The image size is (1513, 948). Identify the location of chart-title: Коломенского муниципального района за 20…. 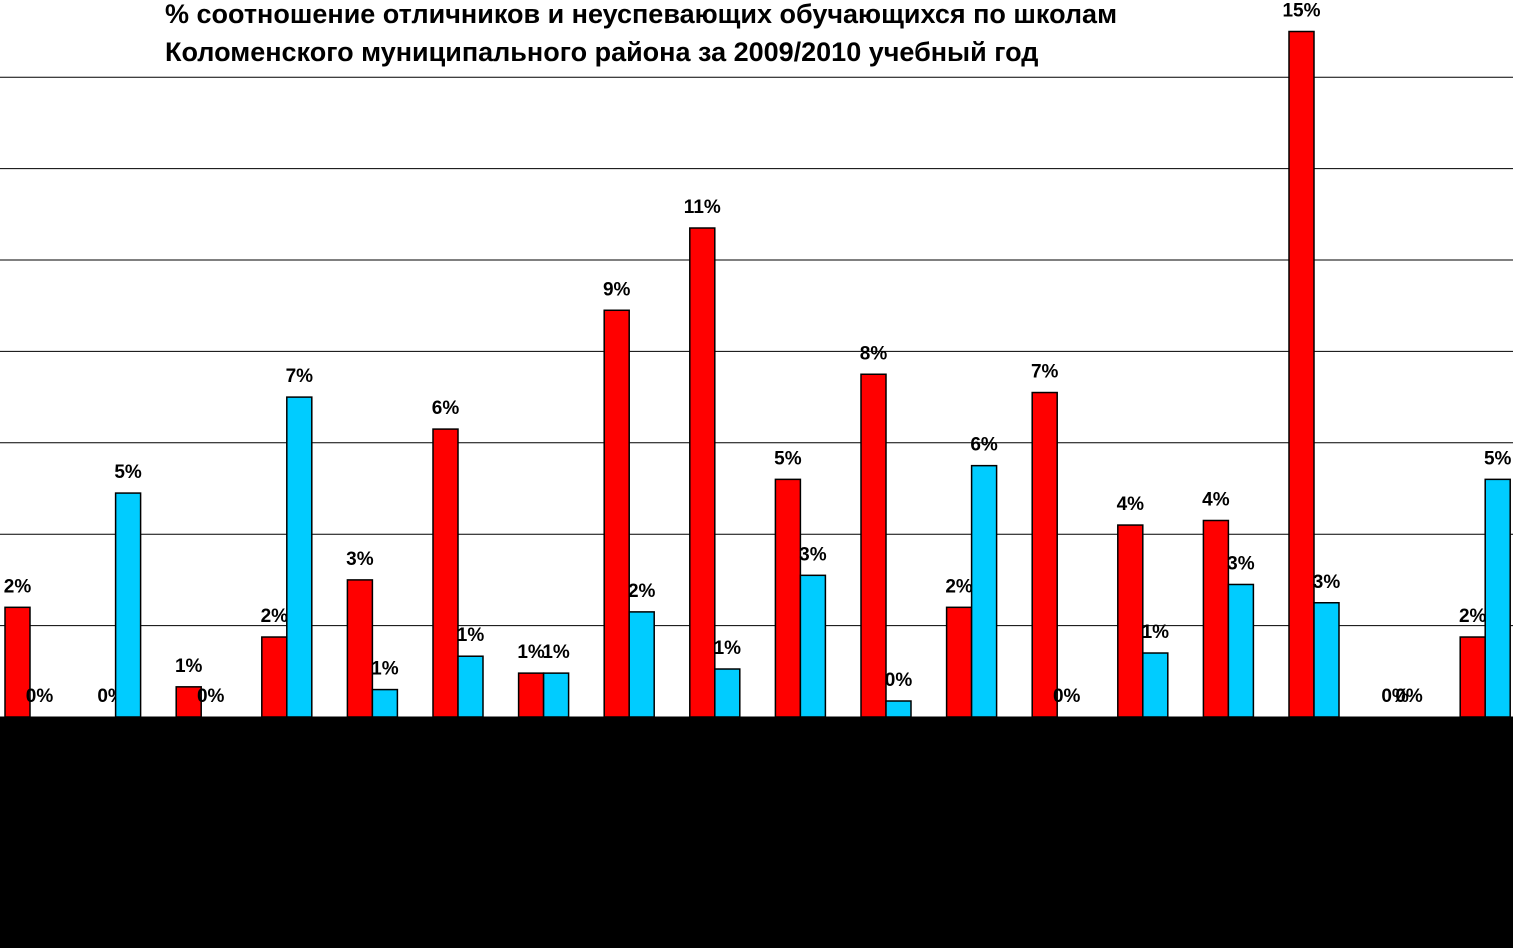
(601, 52).